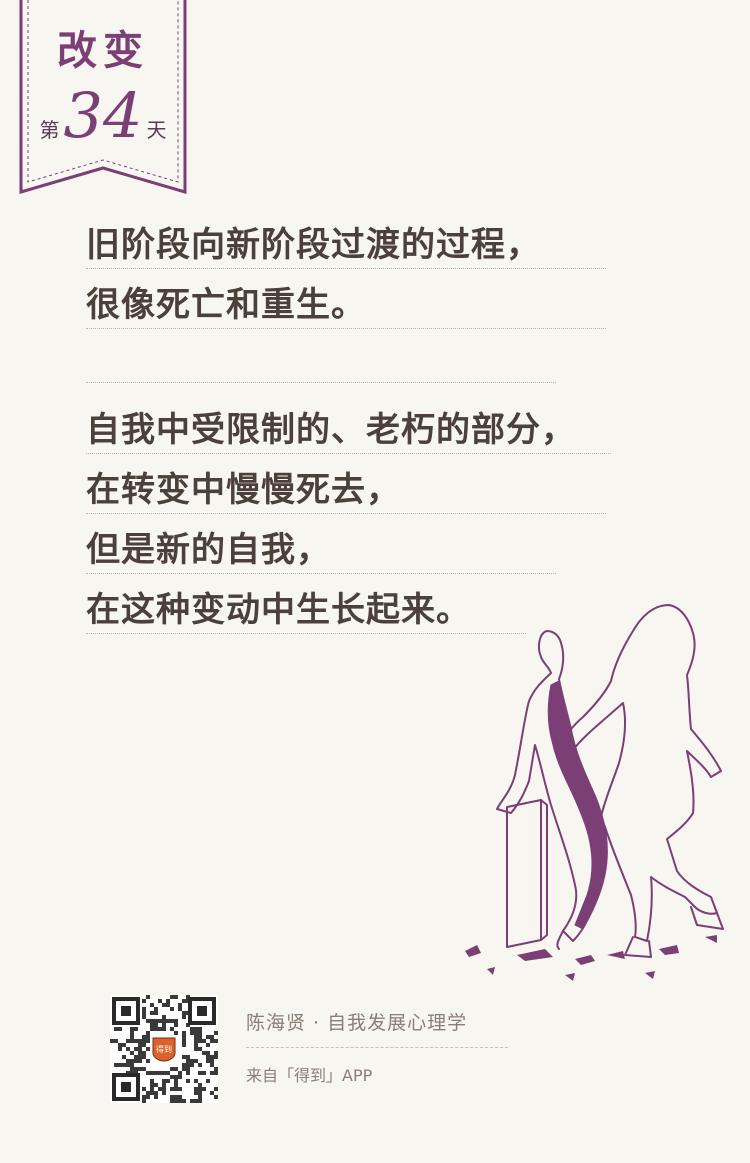 The height and width of the screenshot is (1163, 750). Describe the element at coordinates (524, 873) in the screenshot. I see `pedestal` at that location.